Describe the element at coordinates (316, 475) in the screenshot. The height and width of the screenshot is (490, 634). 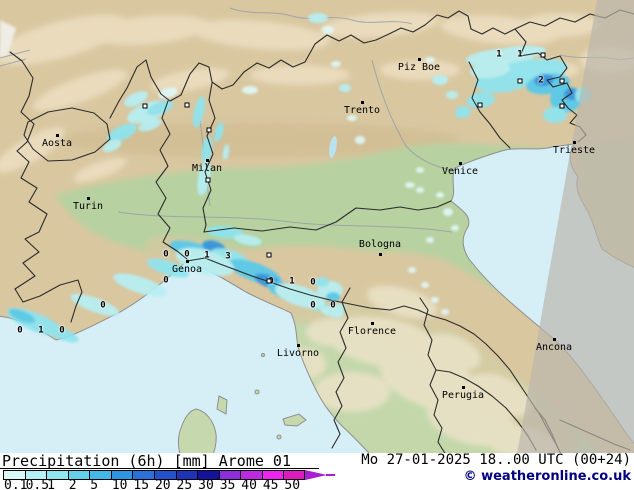
I see `colorbar-arrow` at that location.